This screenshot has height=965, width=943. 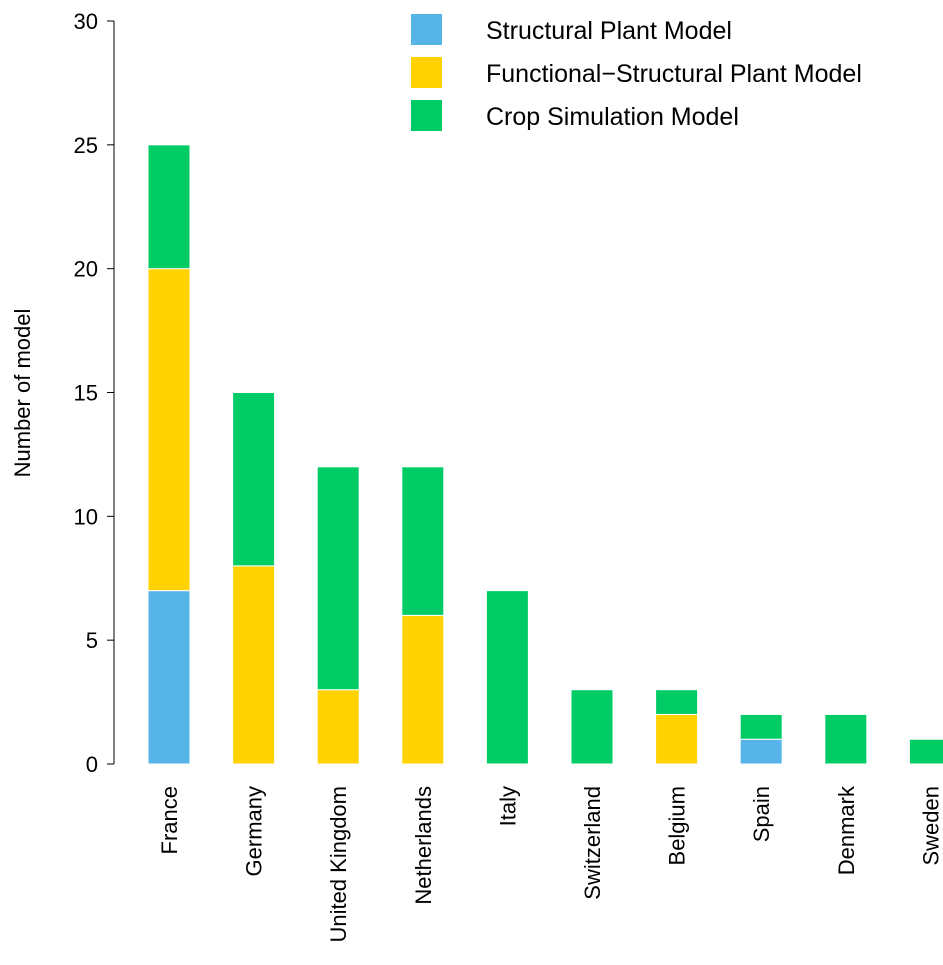 I want to click on y-tick-label: 0, so click(x=92, y=764).